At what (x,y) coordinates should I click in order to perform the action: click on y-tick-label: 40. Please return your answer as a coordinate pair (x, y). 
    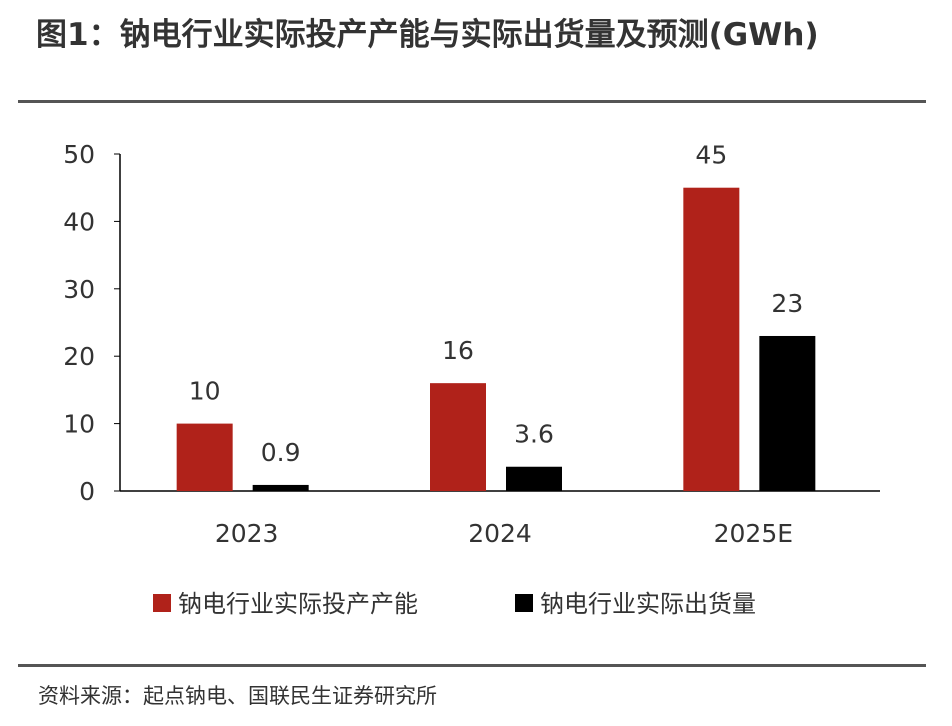
    Looking at the image, I should click on (79, 221).